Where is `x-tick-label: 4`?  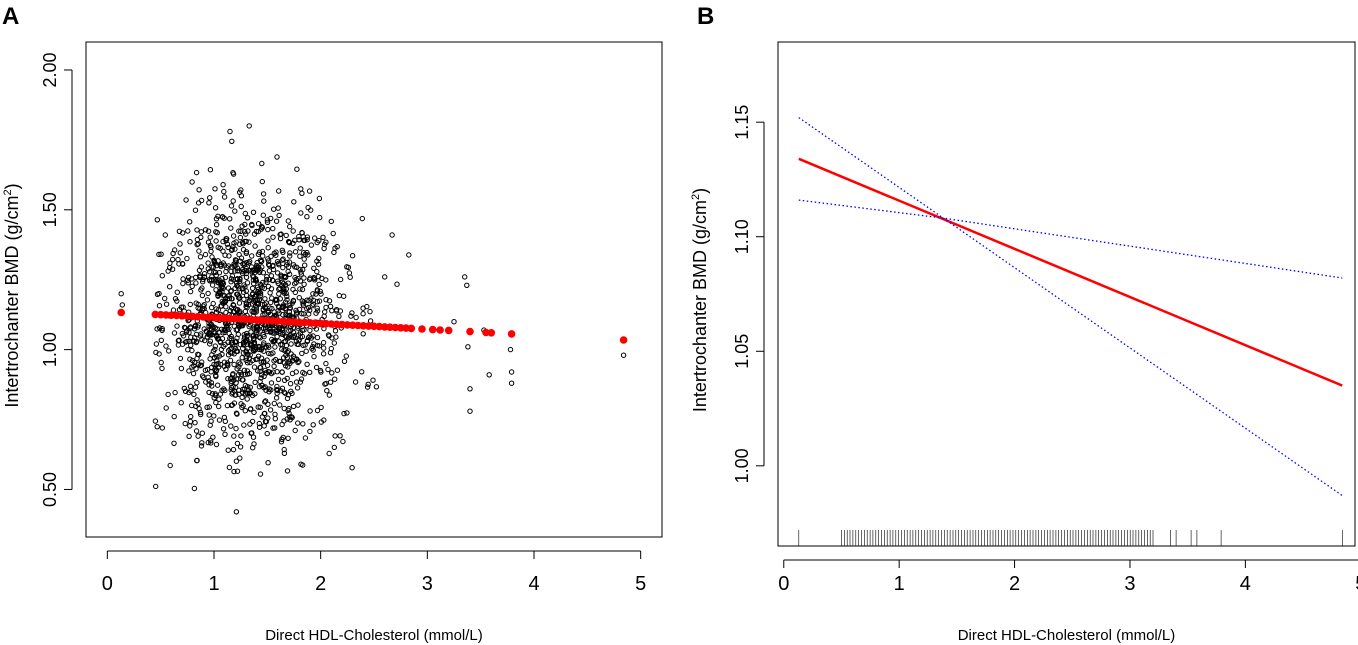
x-tick-label: 4 is located at coordinates (533, 584).